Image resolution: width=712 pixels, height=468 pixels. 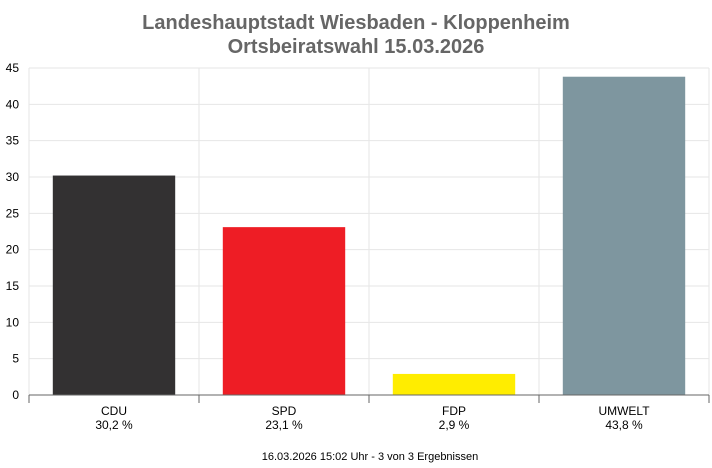 I want to click on value-label: 2,9 %, so click(x=454, y=425).